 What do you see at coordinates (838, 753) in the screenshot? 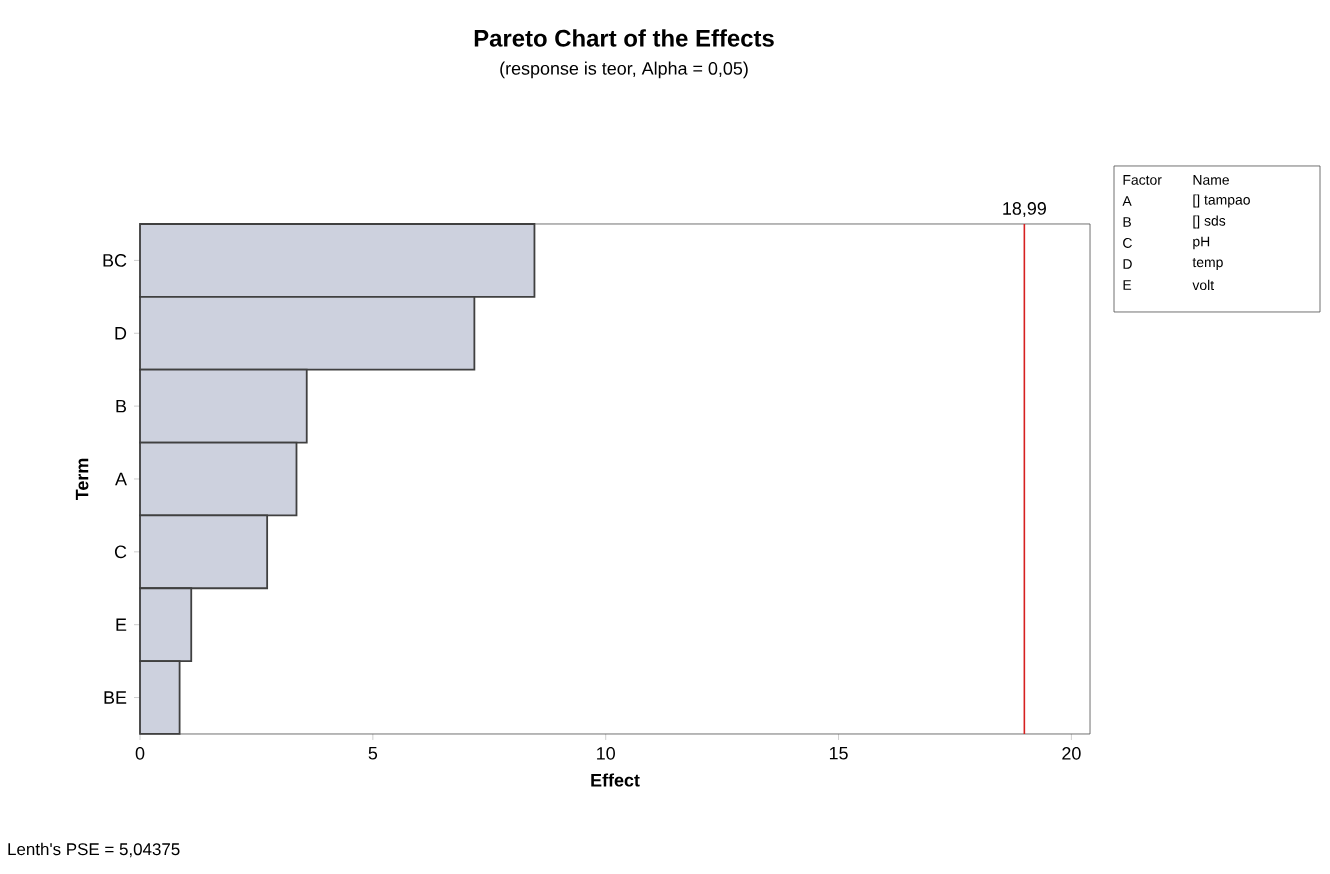
I see `x-tick-label: 15` at bounding box center [838, 753].